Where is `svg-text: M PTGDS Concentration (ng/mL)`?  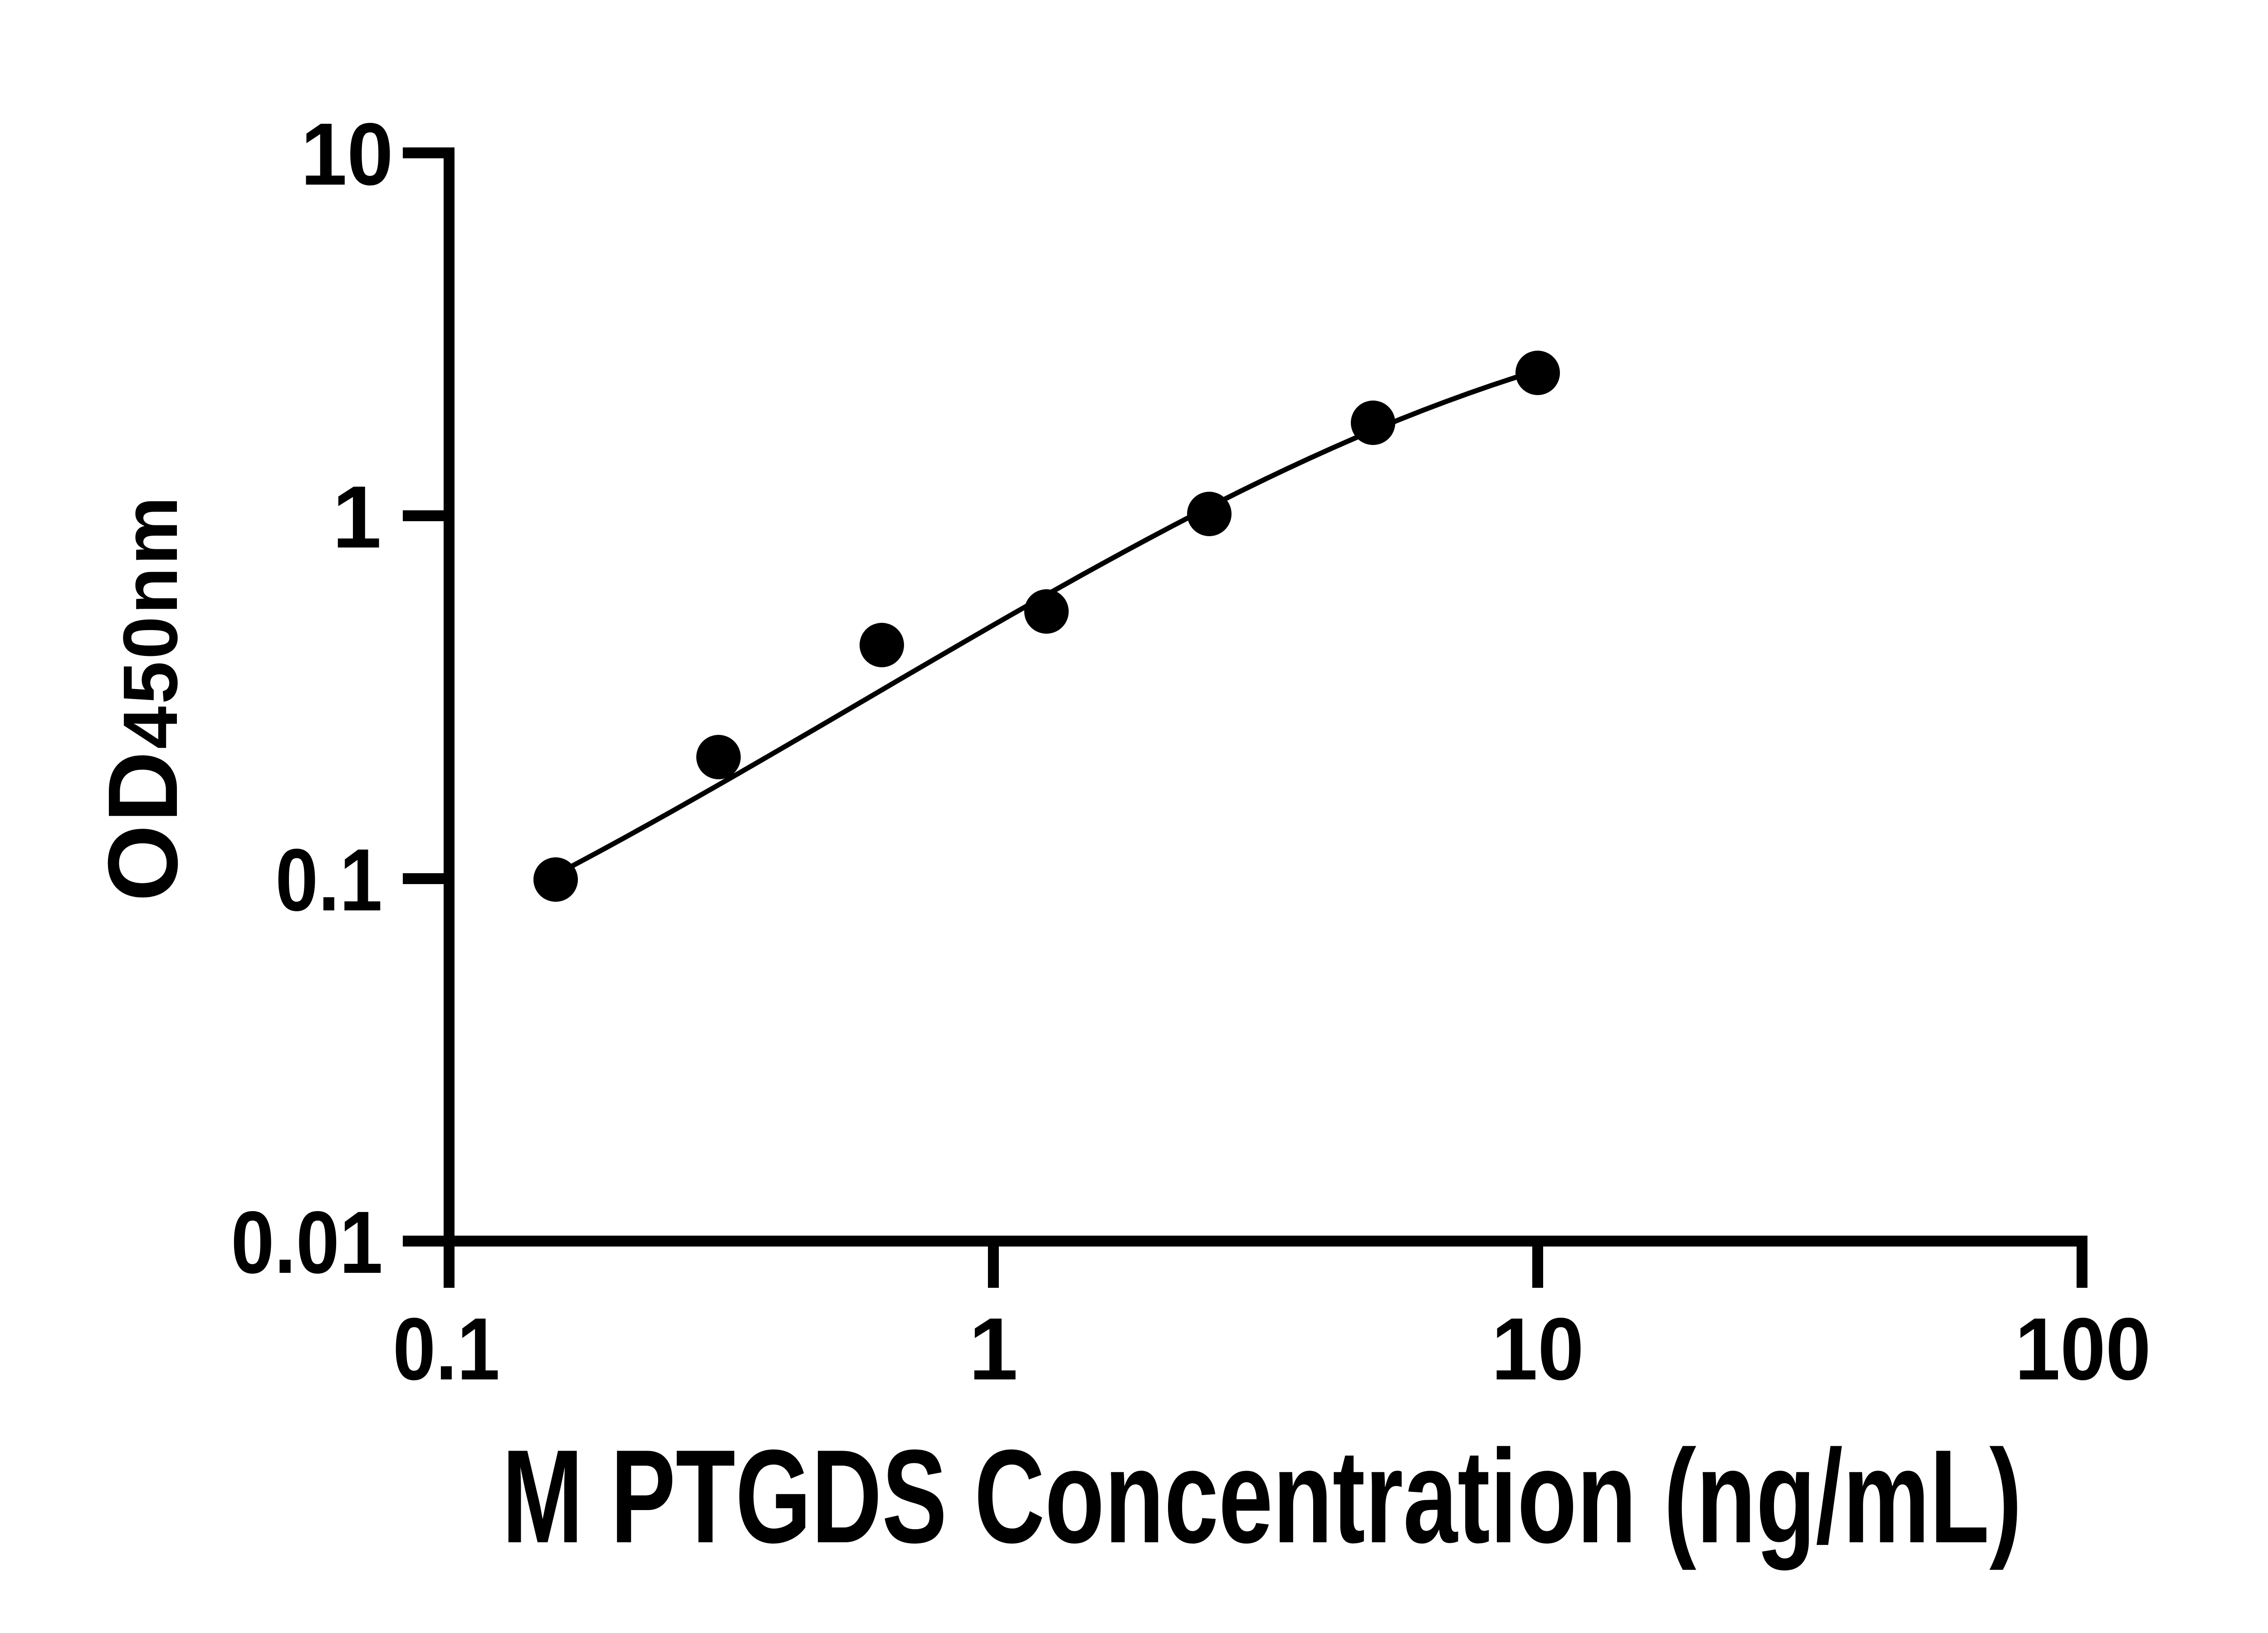
svg-text: M PTGDS Concentration (ng/mL) is located at coordinates (1262, 1497).